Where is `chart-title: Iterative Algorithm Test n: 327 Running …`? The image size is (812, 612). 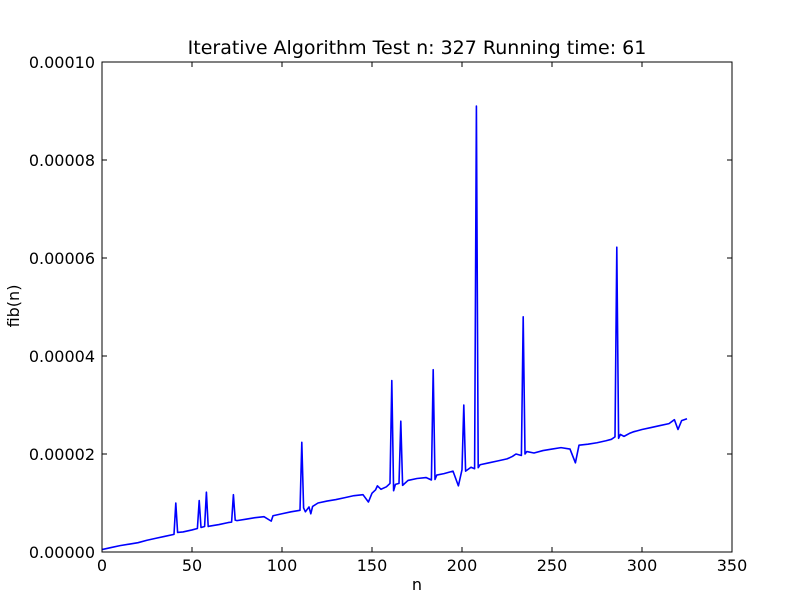
chart-title: Iterative Algorithm Test n: 327 Running … is located at coordinates (417, 48).